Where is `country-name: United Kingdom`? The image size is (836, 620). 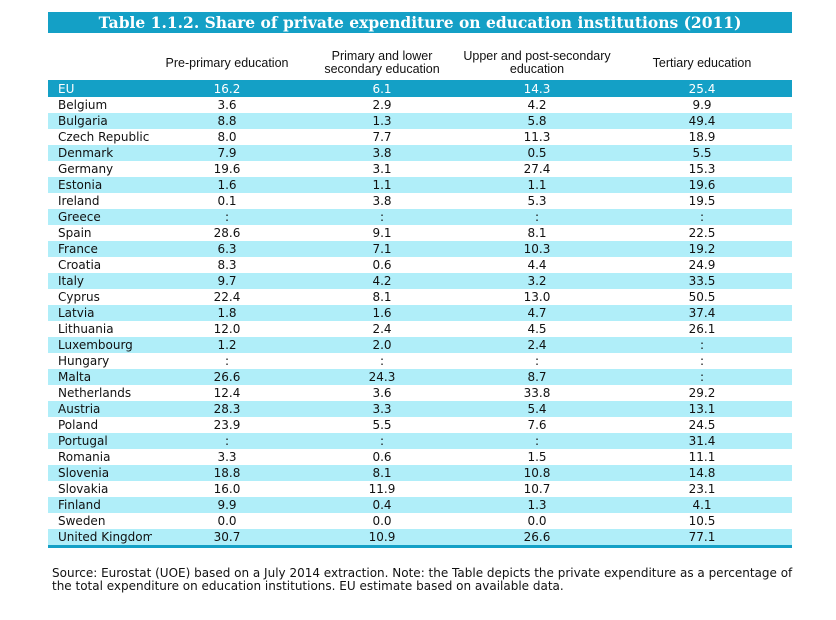 country-name: United Kingdom is located at coordinates (100, 538).